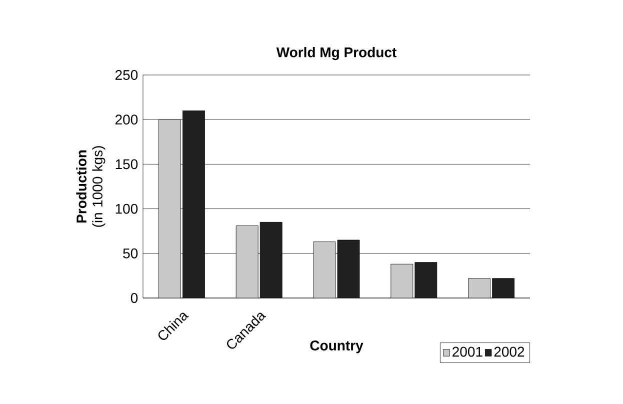 This screenshot has width=623, height=404. What do you see at coordinates (134, 298) in the screenshot?
I see `y-tick-label: 0` at bounding box center [134, 298].